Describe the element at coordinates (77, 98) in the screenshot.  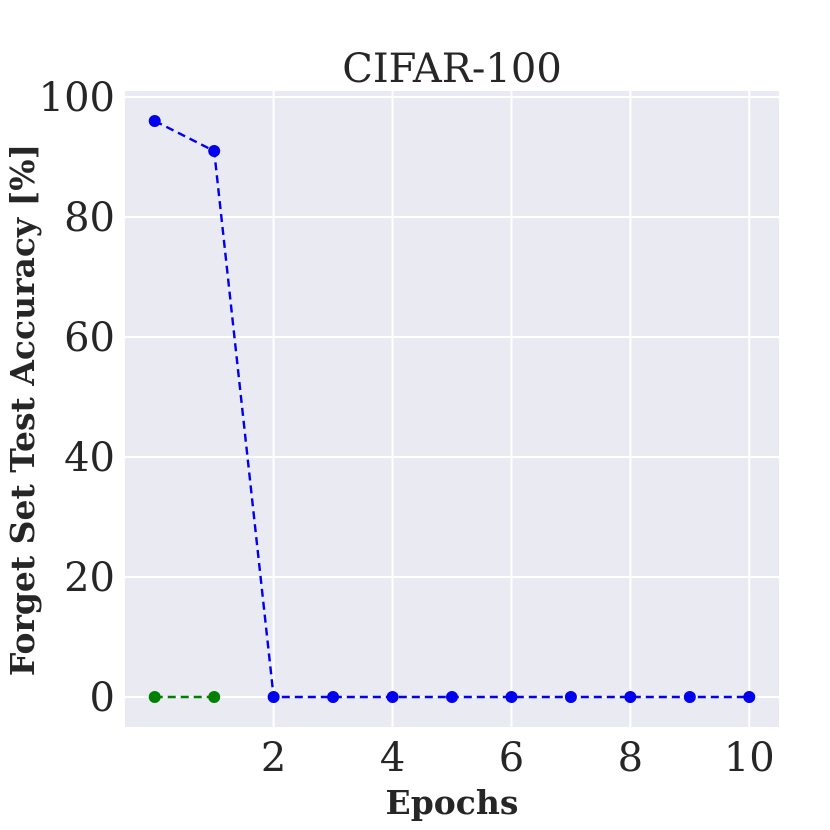
I see `y-tick-label: 100` at that location.